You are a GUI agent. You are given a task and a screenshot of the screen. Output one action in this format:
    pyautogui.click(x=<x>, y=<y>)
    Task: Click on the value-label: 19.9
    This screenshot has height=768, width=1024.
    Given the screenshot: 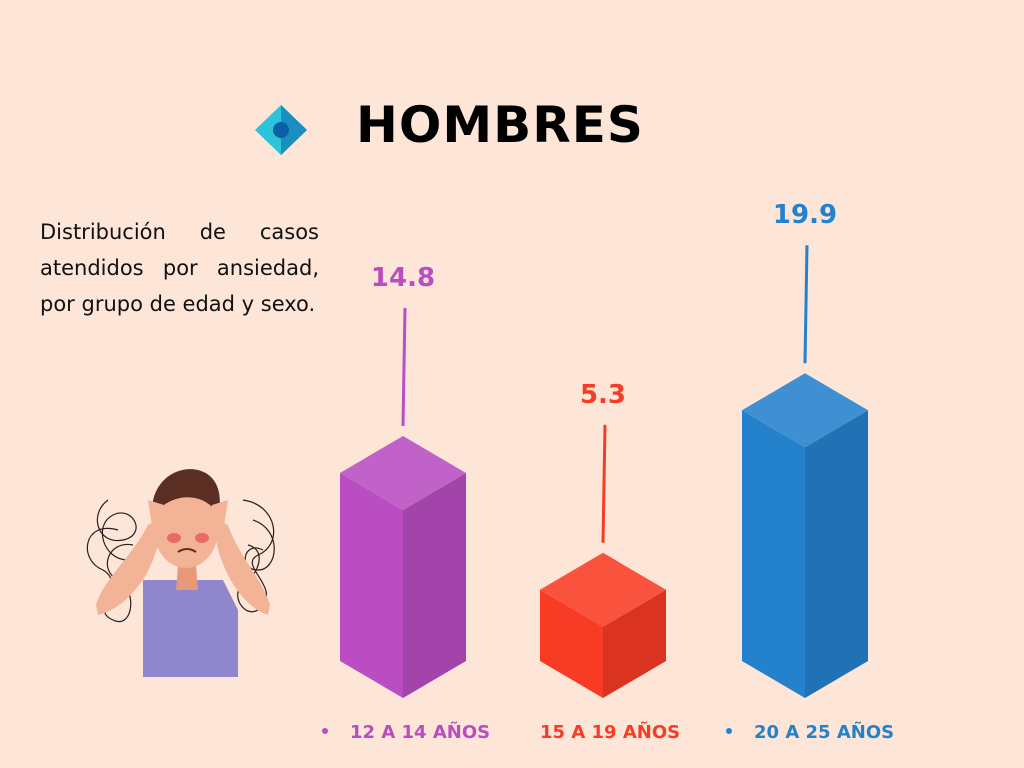 What is the action you would take?
    pyautogui.click(x=805, y=215)
    